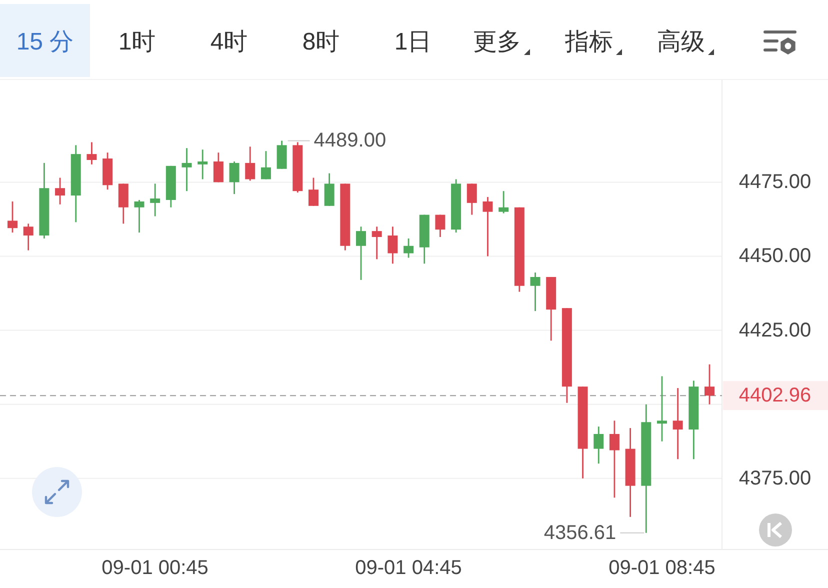 The height and width of the screenshot is (588, 828). What do you see at coordinates (350, 141) in the screenshot?
I see `annotation: 4489.00` at bounding box center [350, 141].